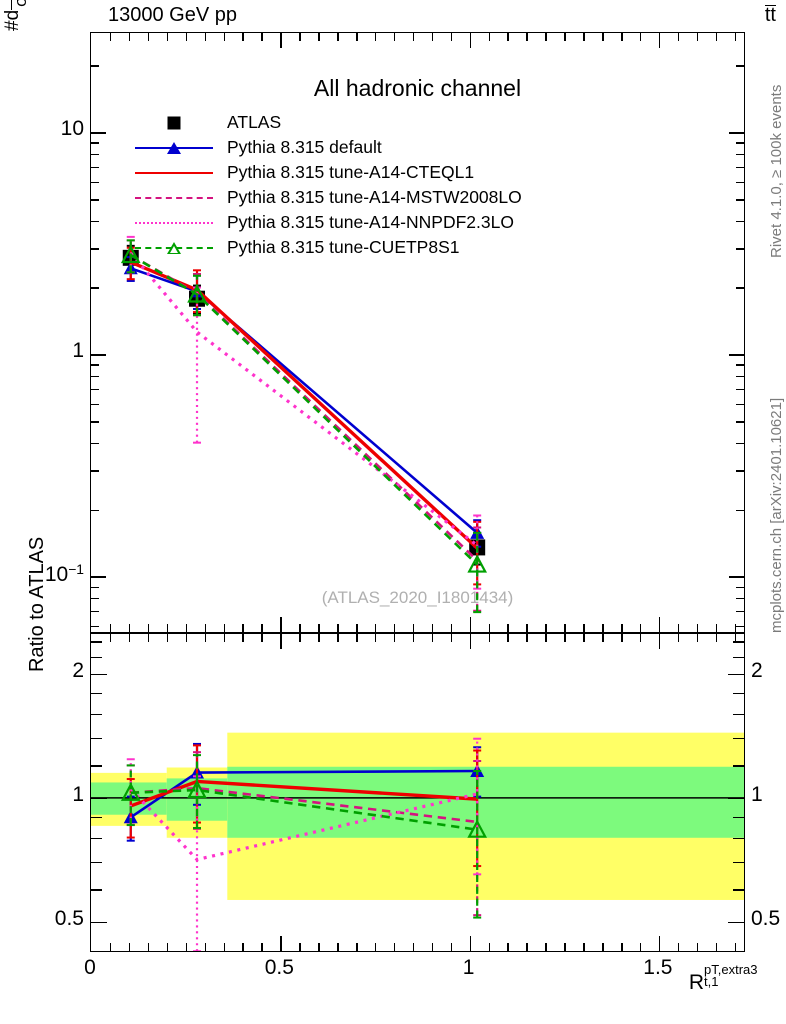 The image size is (786, 1024). I want to click on y-tick-label-ratio: 1, so click(78, 794).